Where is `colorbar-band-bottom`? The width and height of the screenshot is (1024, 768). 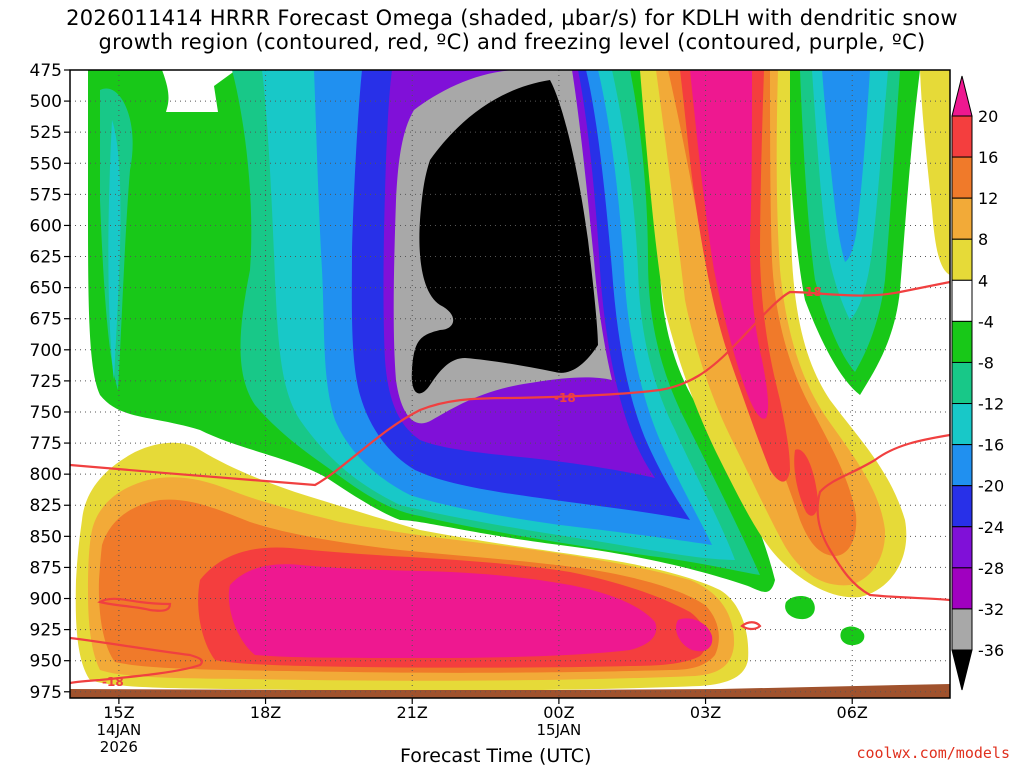 colorbar-band-bottom is located at coordinates (962, 670).